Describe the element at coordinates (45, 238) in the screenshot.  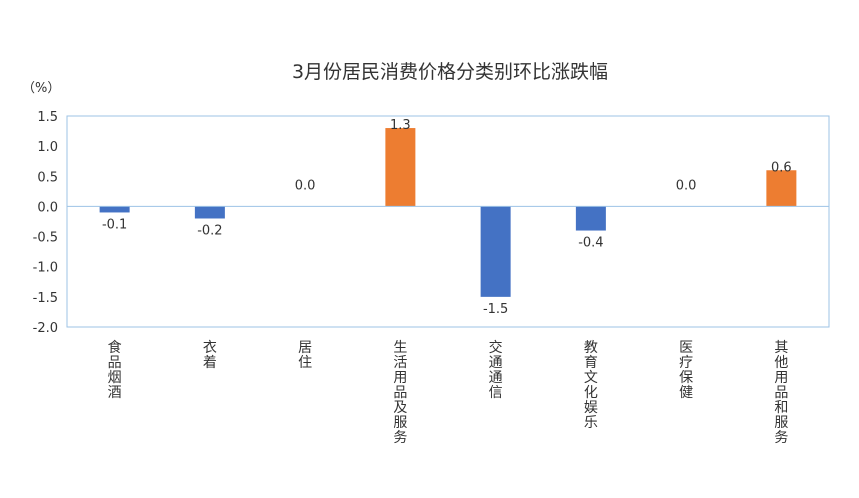
I see `y-tick-label: -0.5` at that location.